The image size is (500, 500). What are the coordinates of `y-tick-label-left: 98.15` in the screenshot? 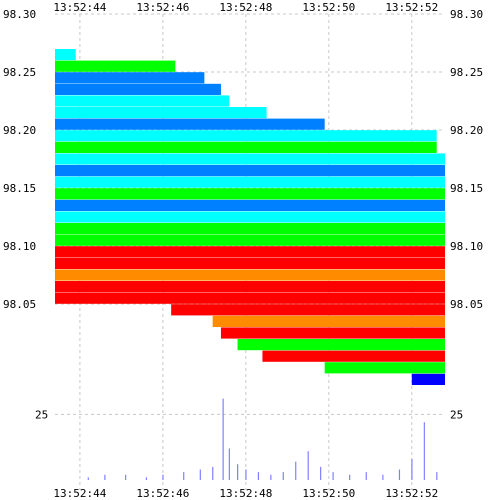 It's located at (19, 188).